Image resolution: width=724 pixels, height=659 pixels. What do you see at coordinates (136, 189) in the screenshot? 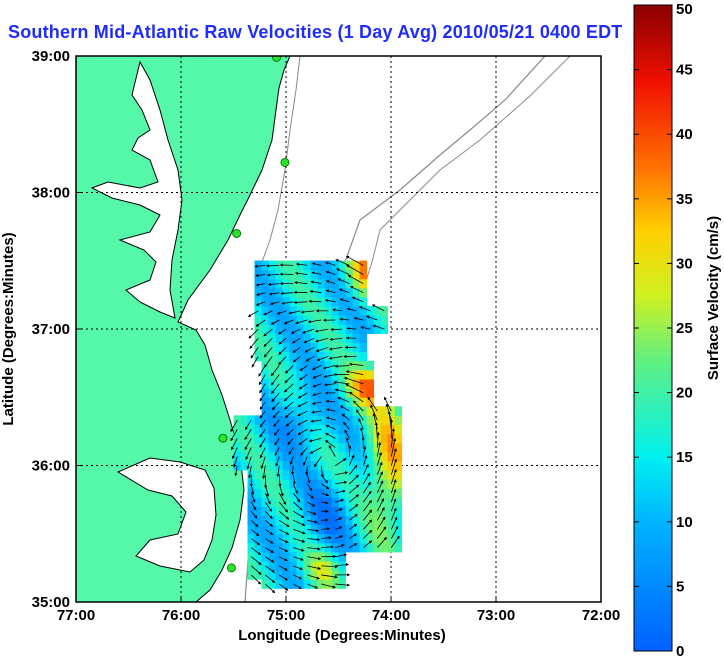
I see `chesapeake-bay` at bounding box center [136, 189].